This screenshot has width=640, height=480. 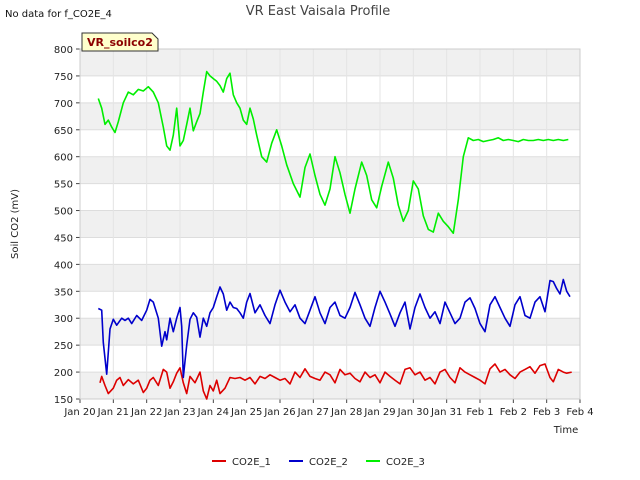 I want to click on legend: CO2E_1 CO2E_2 CO2E_3, so click(x=318, y=462).